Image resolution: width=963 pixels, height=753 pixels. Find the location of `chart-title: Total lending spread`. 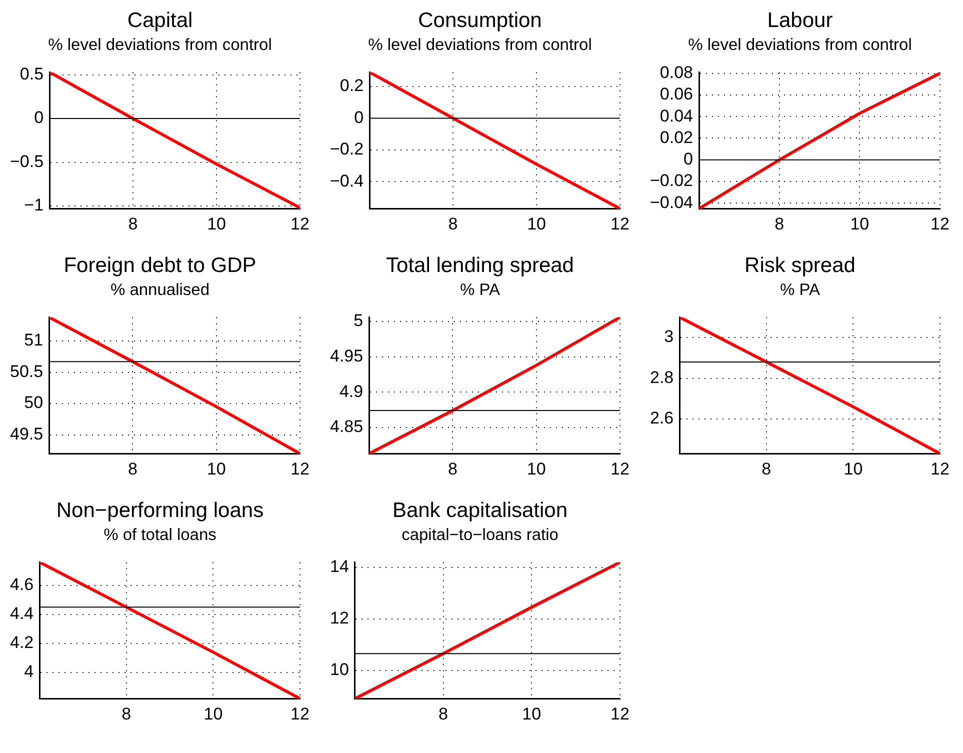

chart-title: Total lending spread is located at coordinates (480, 266).